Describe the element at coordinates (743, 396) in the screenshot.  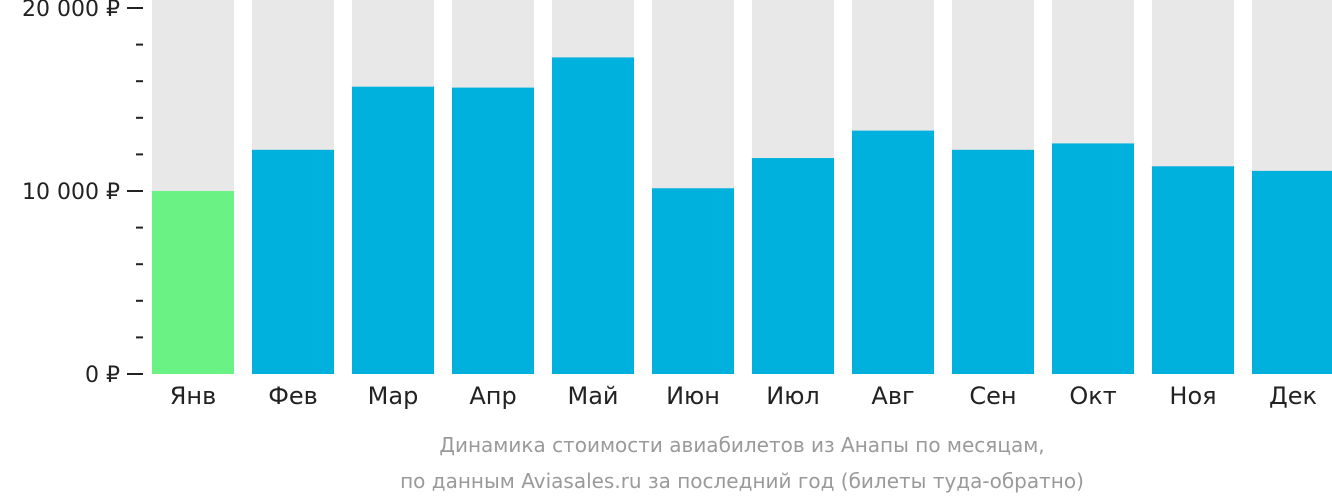
I see `x-axis-labels: Янв Фев Мар Апр Май Июн Июл Авг Сен Окт Ноя Дек` at that location.